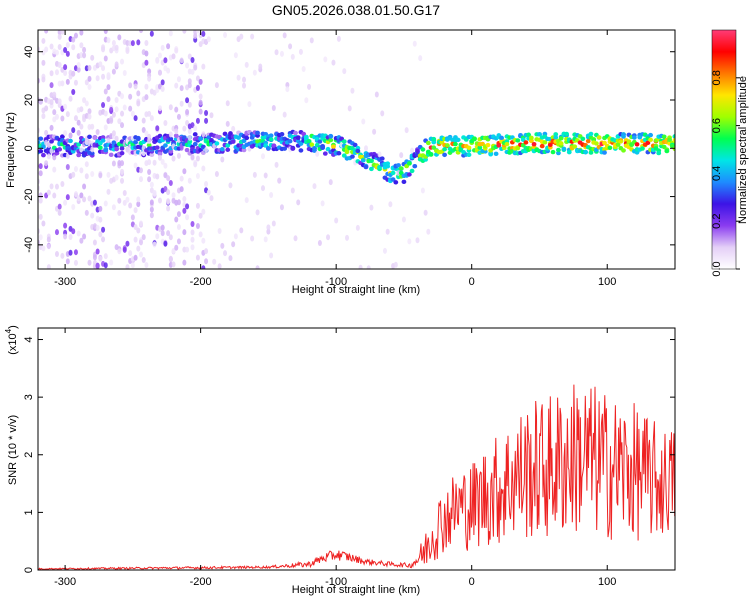 The image size is (750, 600). I want to click on colorbar-tick-label: 0.8, so click(717, 77).